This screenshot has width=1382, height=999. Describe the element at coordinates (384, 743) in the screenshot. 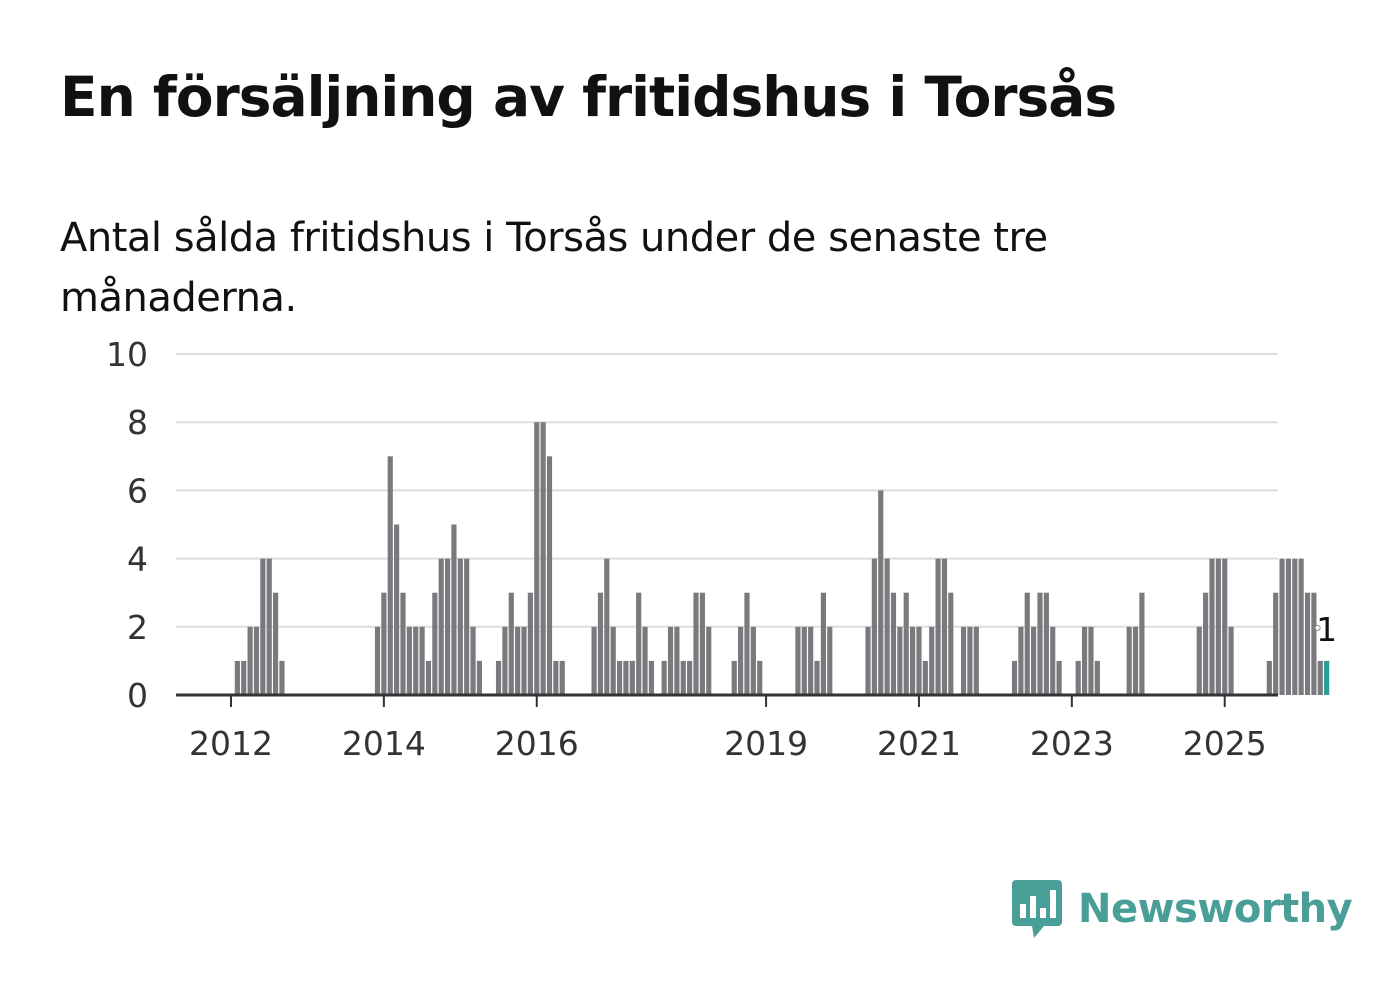

I see `x-tick-label: 2014` at that location.